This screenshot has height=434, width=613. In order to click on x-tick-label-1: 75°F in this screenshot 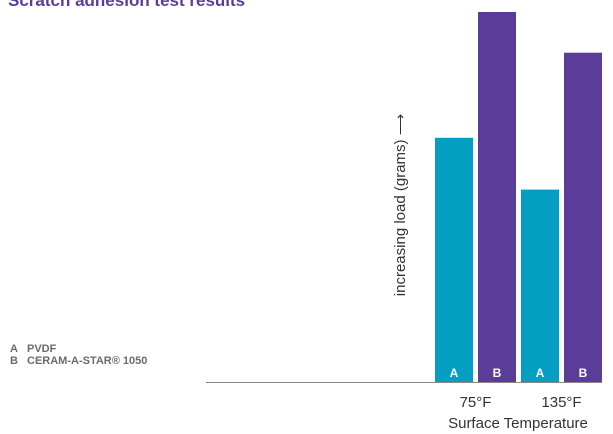, I will do `click(476, 402)`.